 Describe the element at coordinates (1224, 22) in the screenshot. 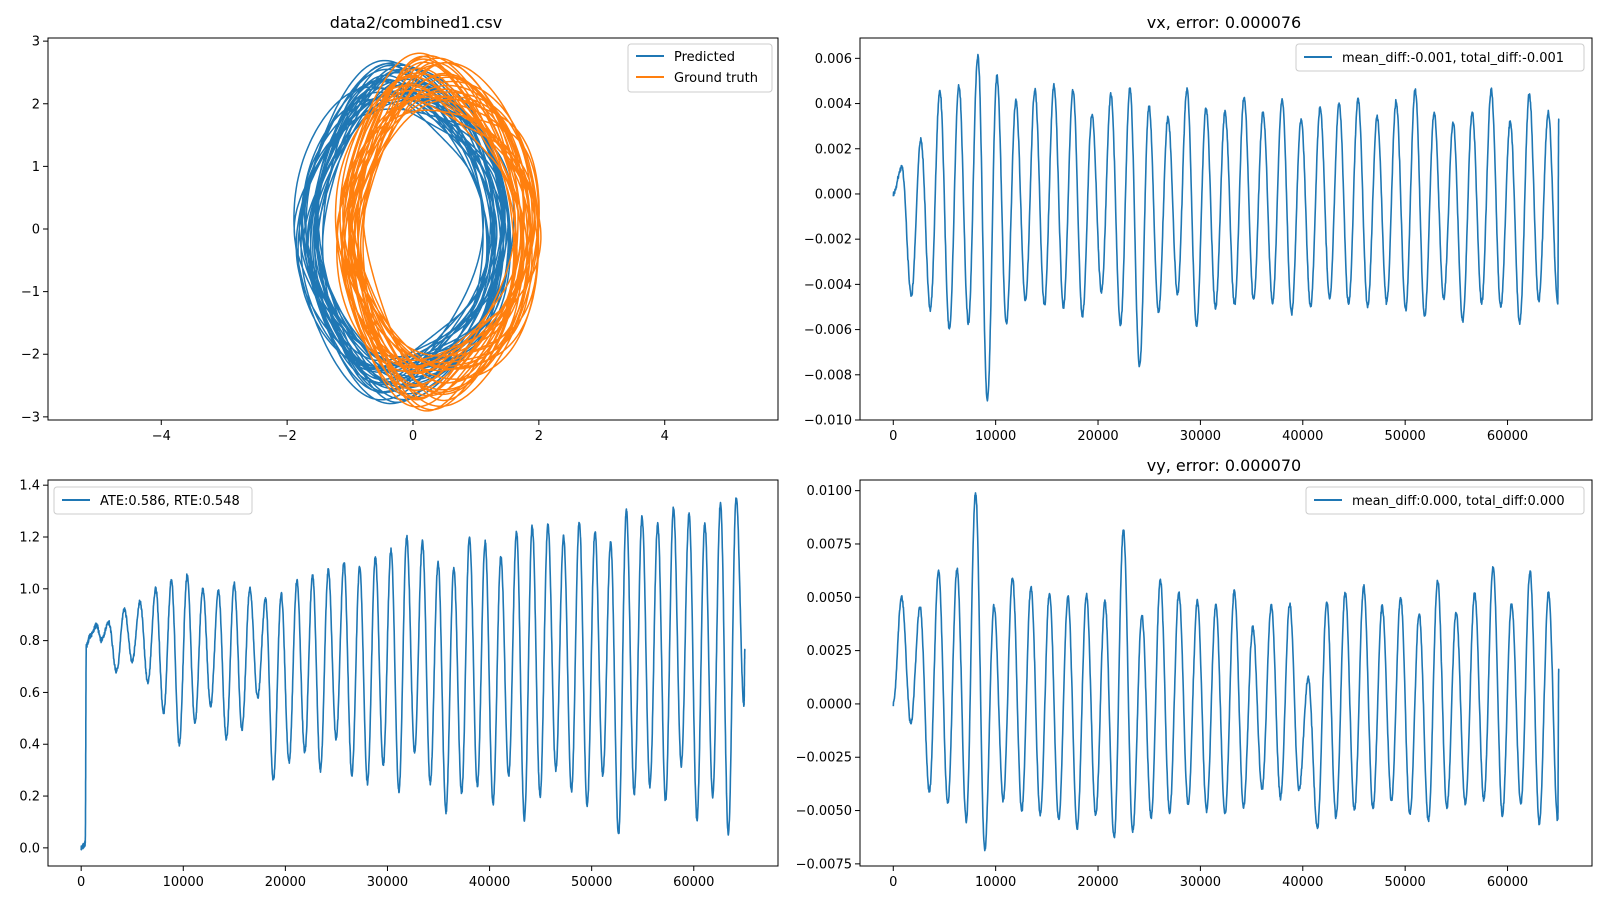

I see `vx-title: vx, error: 0.000076` at that location.